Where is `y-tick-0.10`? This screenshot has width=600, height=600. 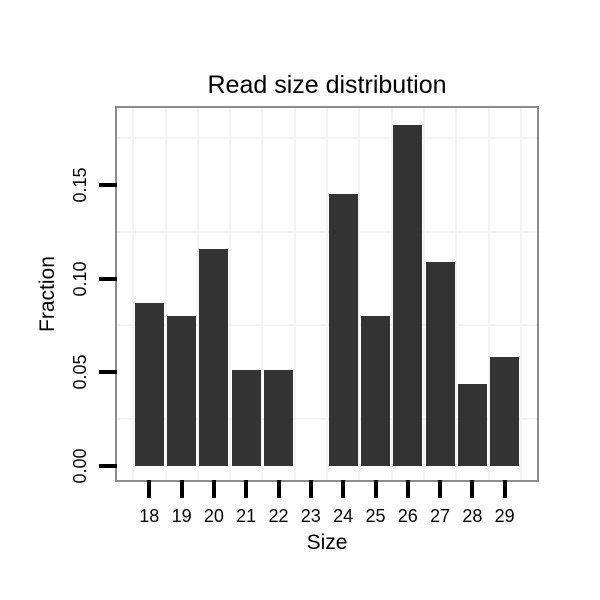
y-tick-0.10 is located at coordinates (108, 278).